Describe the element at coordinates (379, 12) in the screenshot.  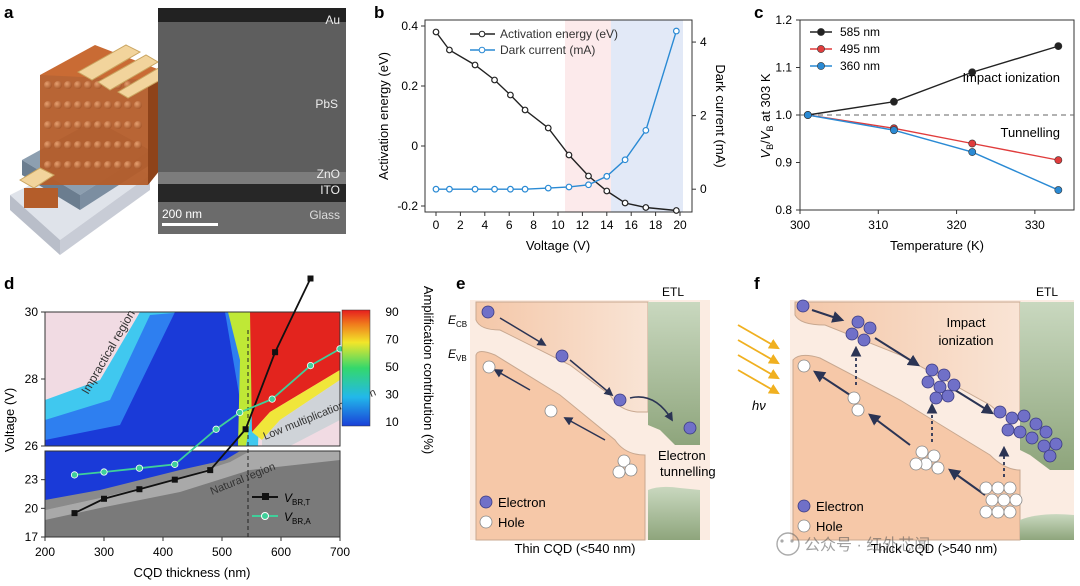
I see `panel-b-letter: b` at that location.